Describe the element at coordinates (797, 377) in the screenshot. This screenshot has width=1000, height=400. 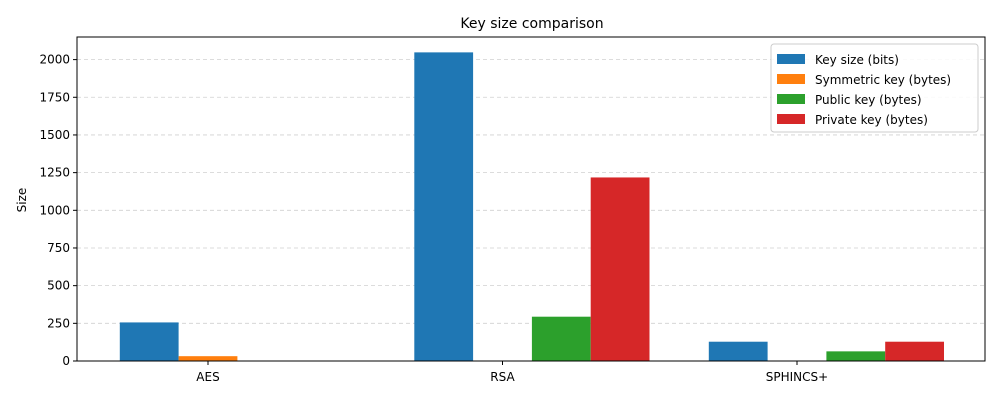
I see `x-tick-label: SPHINCS+` at that location.